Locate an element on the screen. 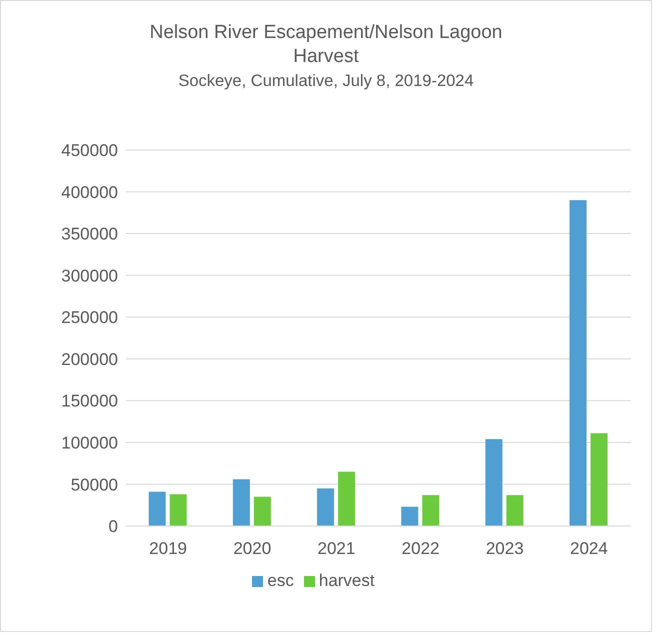  x-tick-label: 2020 is located at coordinates (252, 548).